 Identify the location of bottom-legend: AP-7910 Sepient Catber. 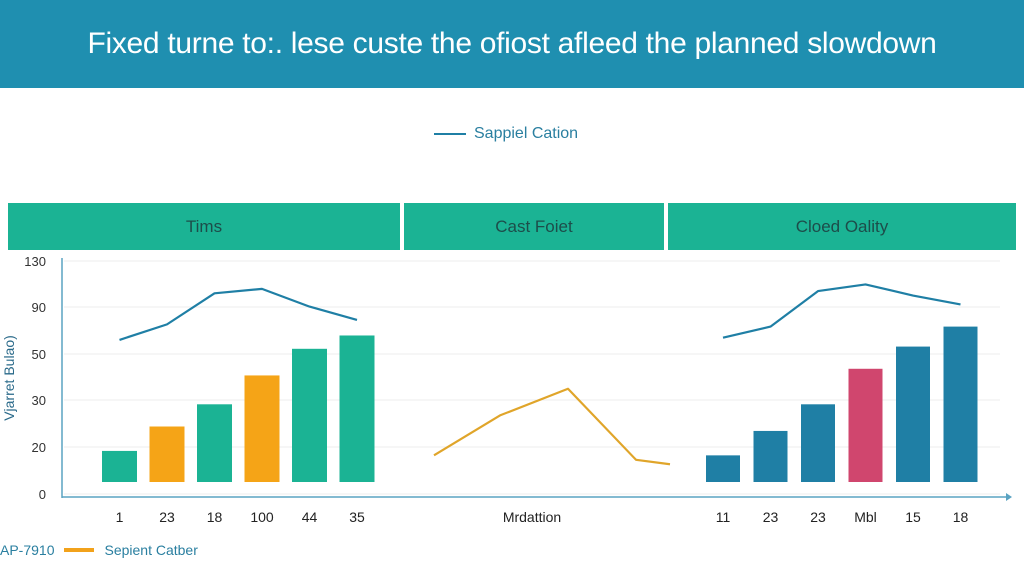
(99, 550).